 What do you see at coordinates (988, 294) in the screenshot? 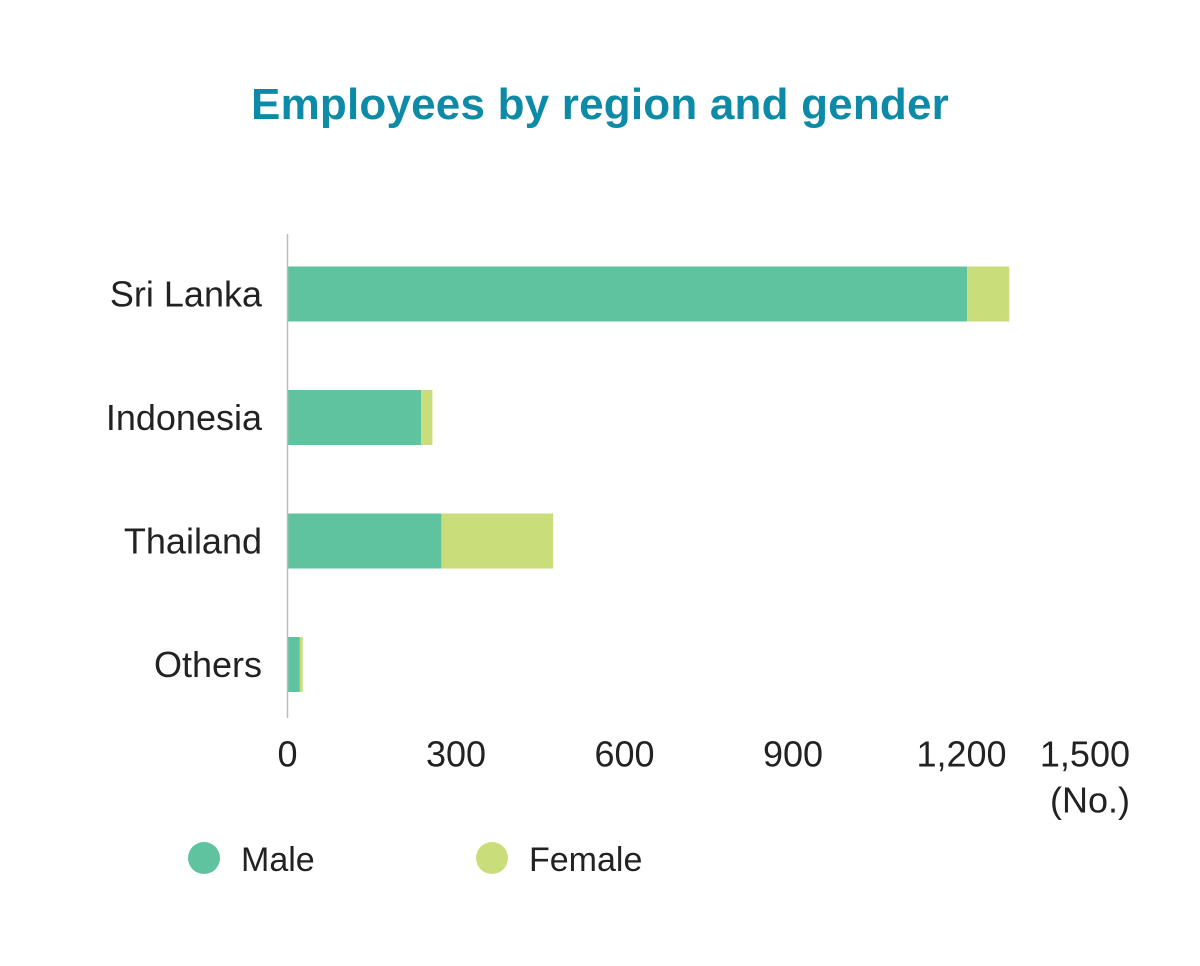
I see `bar-sri-lanka-female` at bounding box center [988, 294].